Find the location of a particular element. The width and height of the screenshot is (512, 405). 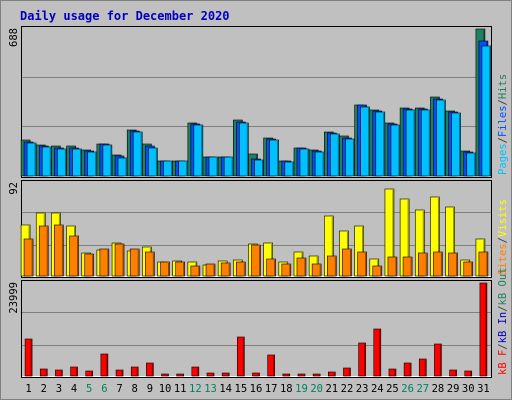

chart-title: Daily usage for December 2020 is located at coordinates (125, 16).